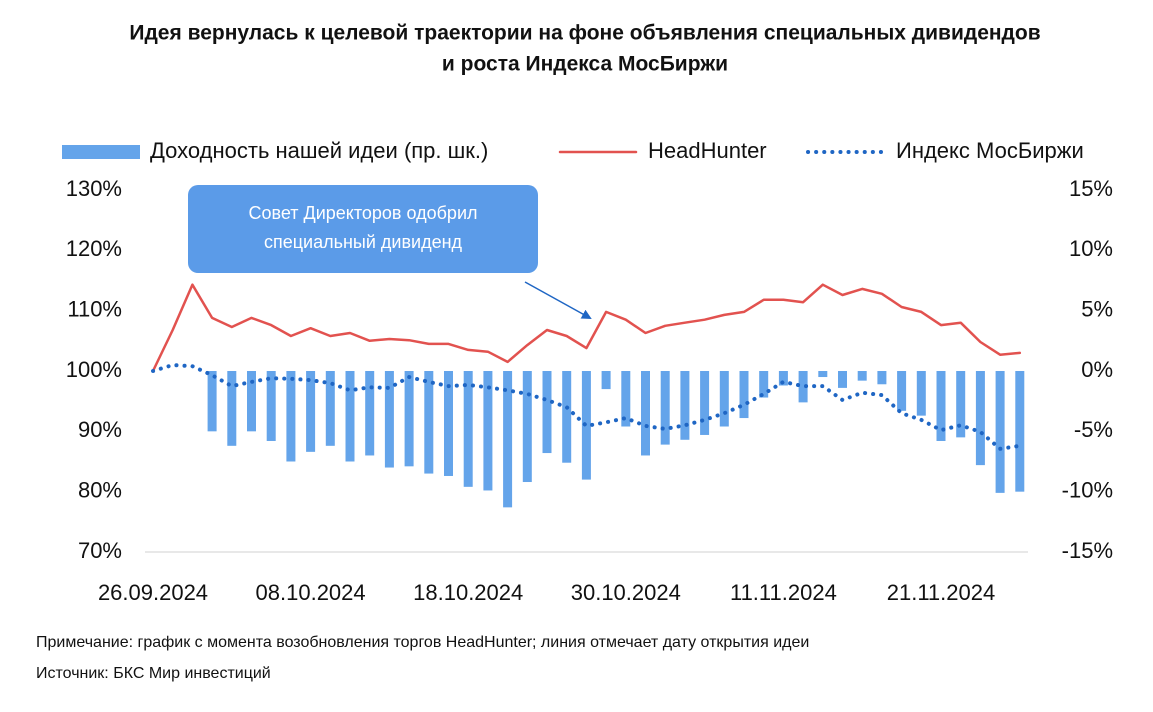 Image resolution: width=1153 pixels, height=712 pixels. Describe the element at coordinates (363, 242) in the screenshot. I see `annotation-text: специальный дивиденд` at that location.